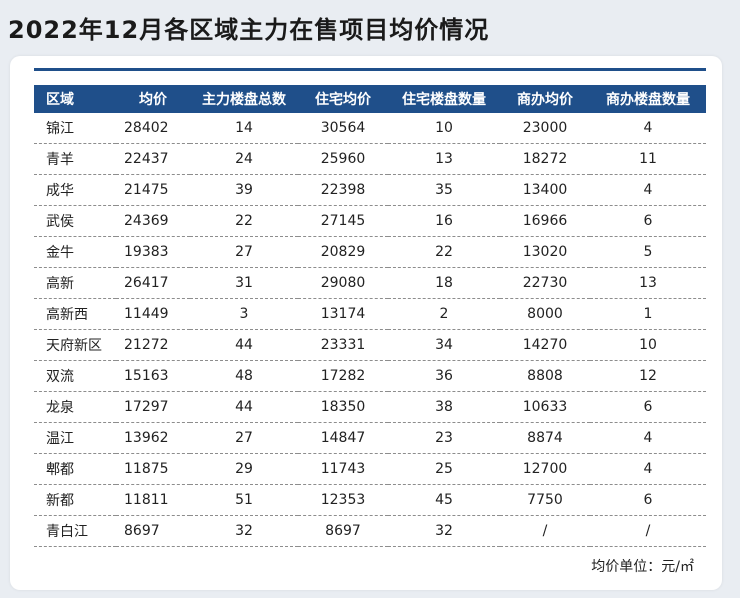  Describe the element at coordinates (153, 314) in the screenshot. I see `avg-price-cell: 11449` at that location.